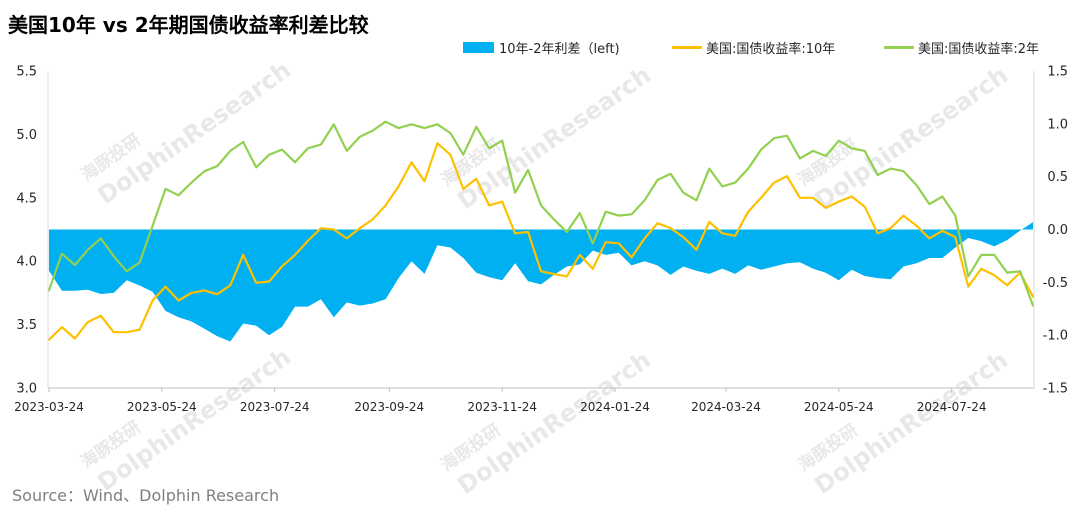 The width and height of the screenshot is (1080, 517). What do you see at coordinates (979, 49) in the screenshot?
I see `legend-label-2y: 美国:国债收益率:2年` at bounding box center [979, 49].